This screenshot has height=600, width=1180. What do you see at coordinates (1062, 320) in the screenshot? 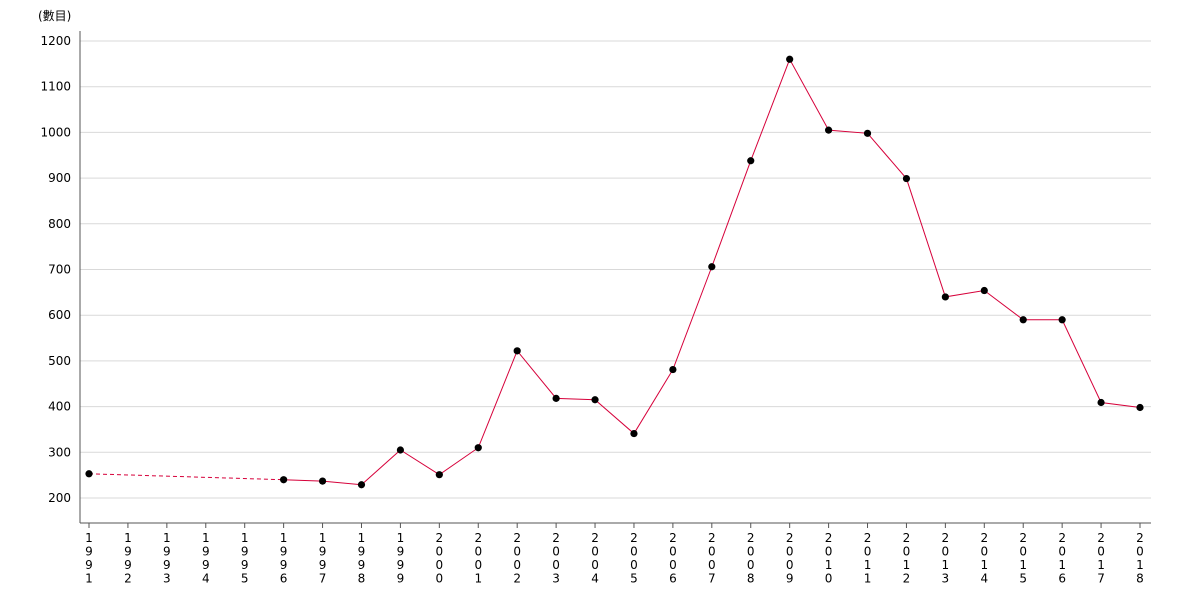
I see `data-point-2016` at bounding box center [1062, 320].